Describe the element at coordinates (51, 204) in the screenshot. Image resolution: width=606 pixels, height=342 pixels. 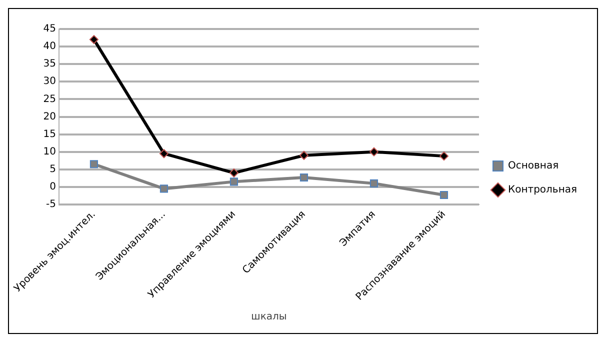
I see `y-tick-label: -5` at that location.